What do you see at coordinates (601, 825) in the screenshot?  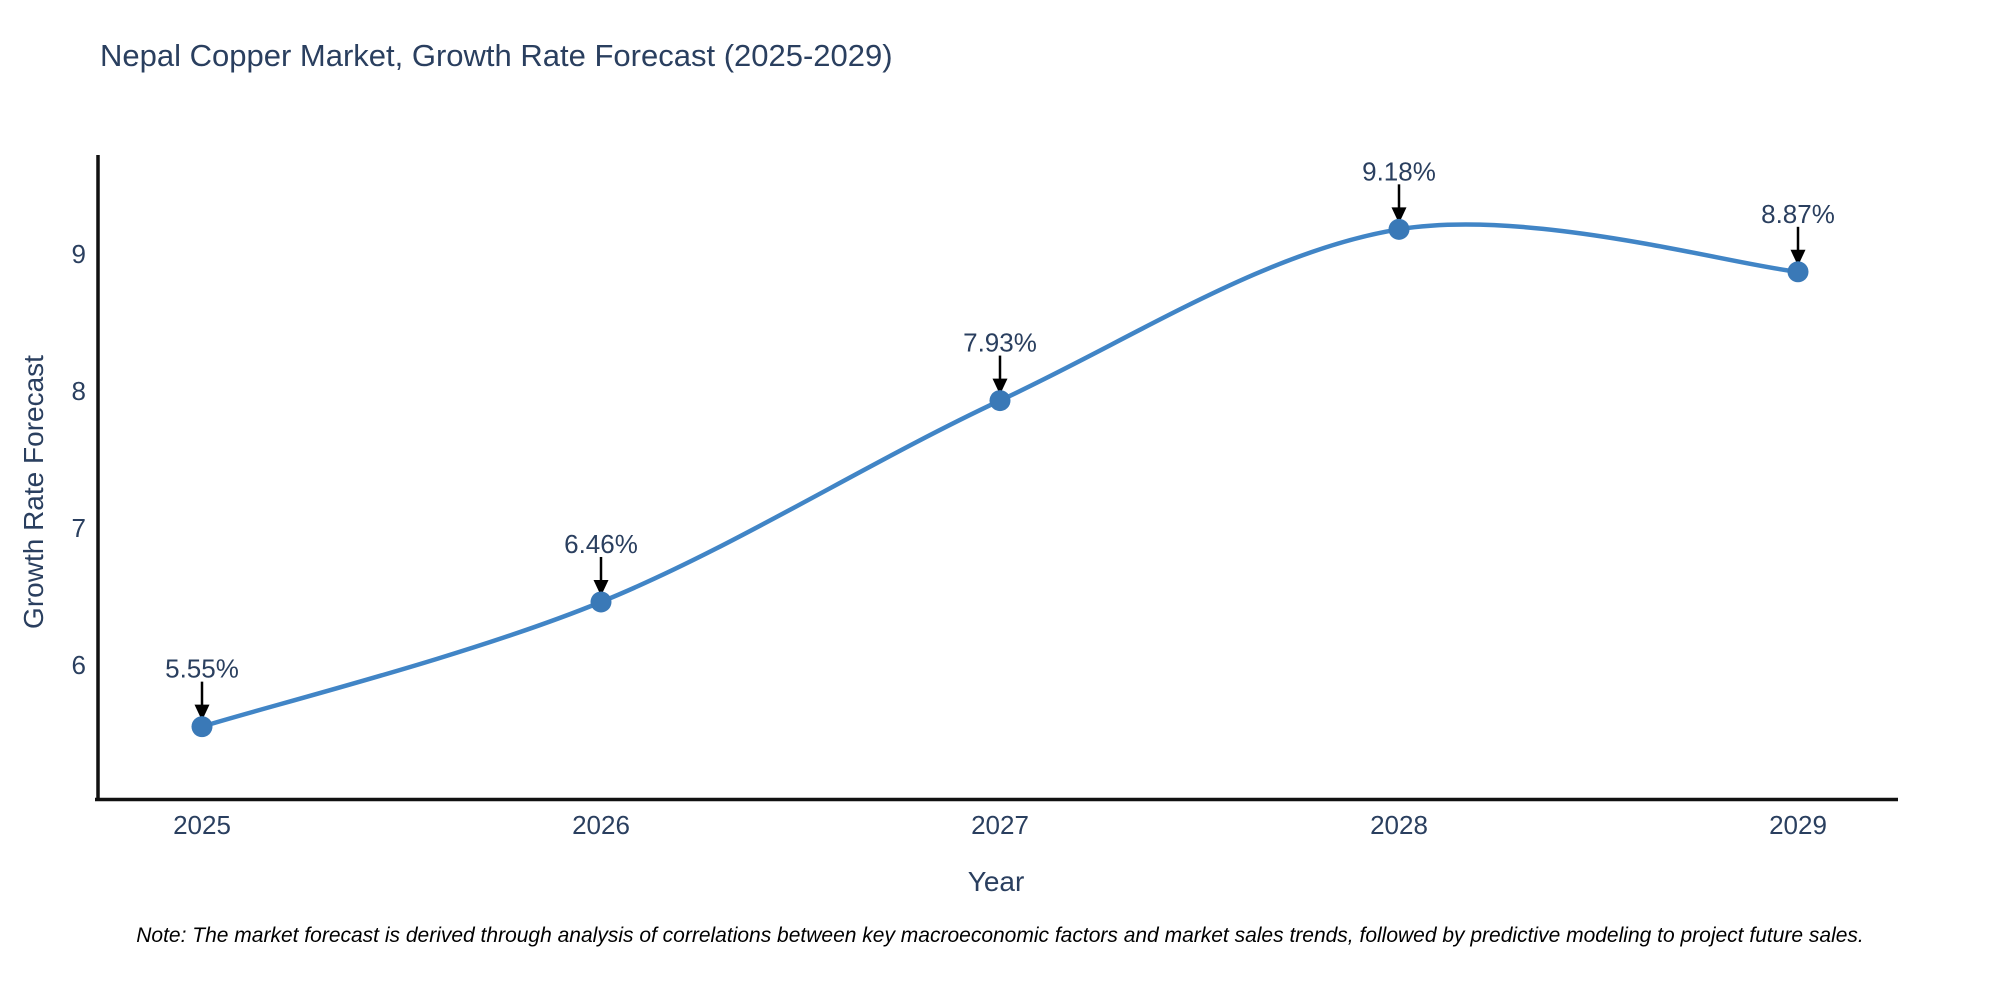 I see `x-tick-label-2026: 2026` at bounding box center [601, 825].